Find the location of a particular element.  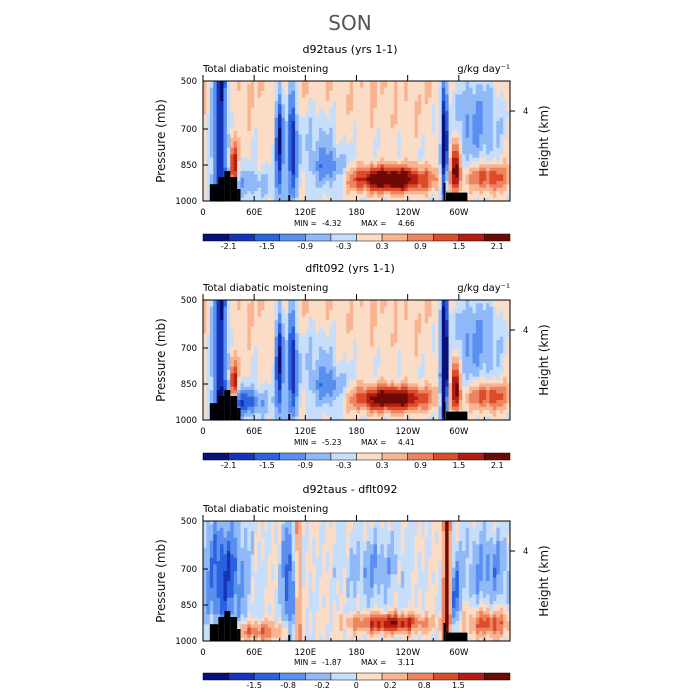

colorbar-swatch is located at coordinates (369, 237).